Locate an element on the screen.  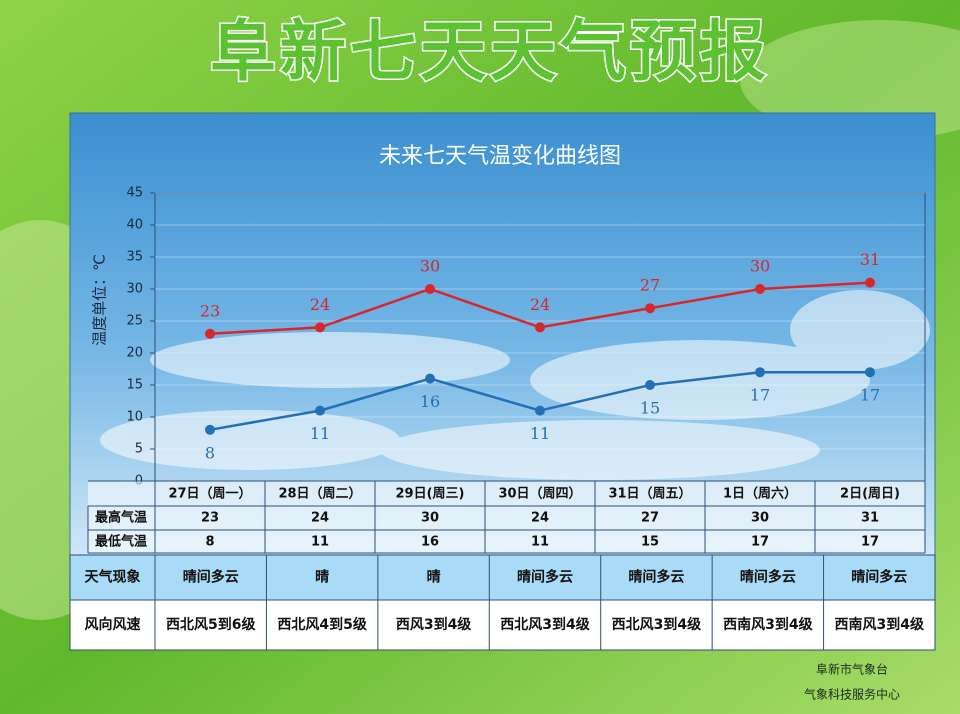
table-cell: 西风3到4级 is located at coordinates (434, 624).